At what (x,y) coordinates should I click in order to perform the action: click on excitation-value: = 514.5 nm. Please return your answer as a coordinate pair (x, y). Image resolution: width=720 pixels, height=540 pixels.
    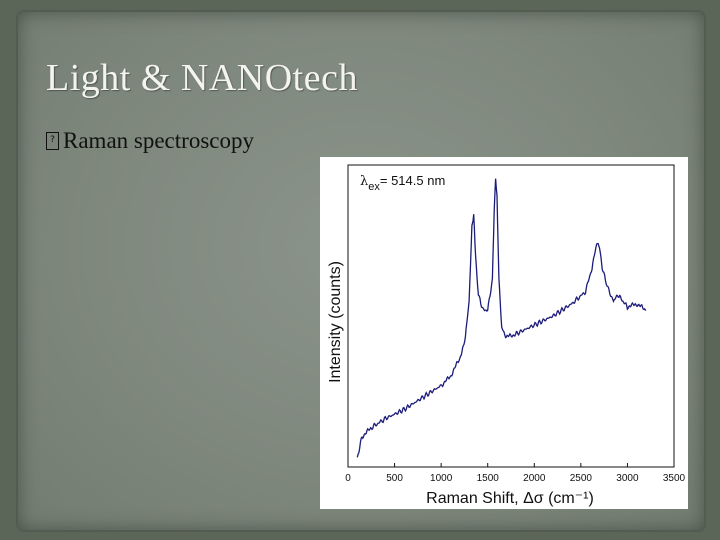
    Looking at the image, I should click on (412, 180).